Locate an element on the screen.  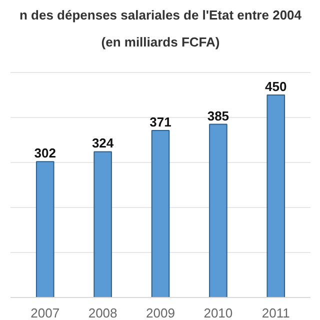
x-tick-label: 2007 is located at coordinates (45, 313).